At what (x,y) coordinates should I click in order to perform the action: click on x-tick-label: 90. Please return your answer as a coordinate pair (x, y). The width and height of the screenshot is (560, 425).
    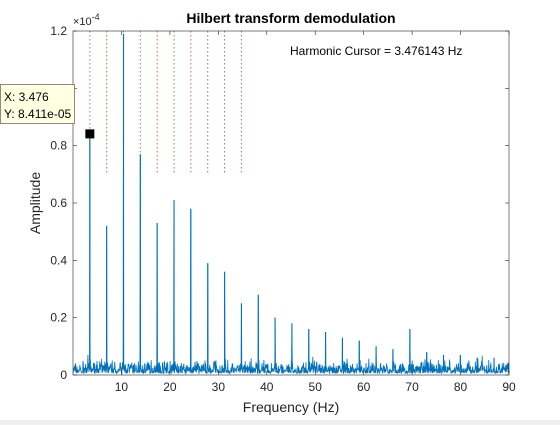
    Looking at the image, I should click on (509, 387).